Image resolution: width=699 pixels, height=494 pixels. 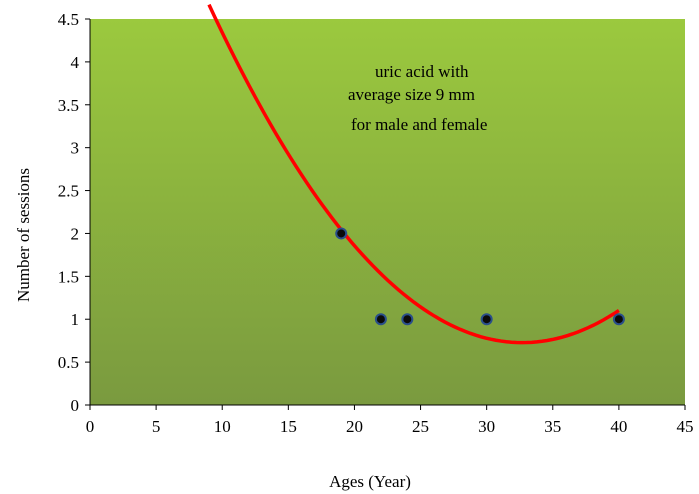 What do you see at coordinates (552, 426) in the screenshot?
I see `x-tick-label: 35` at bounding box center [552, 426].